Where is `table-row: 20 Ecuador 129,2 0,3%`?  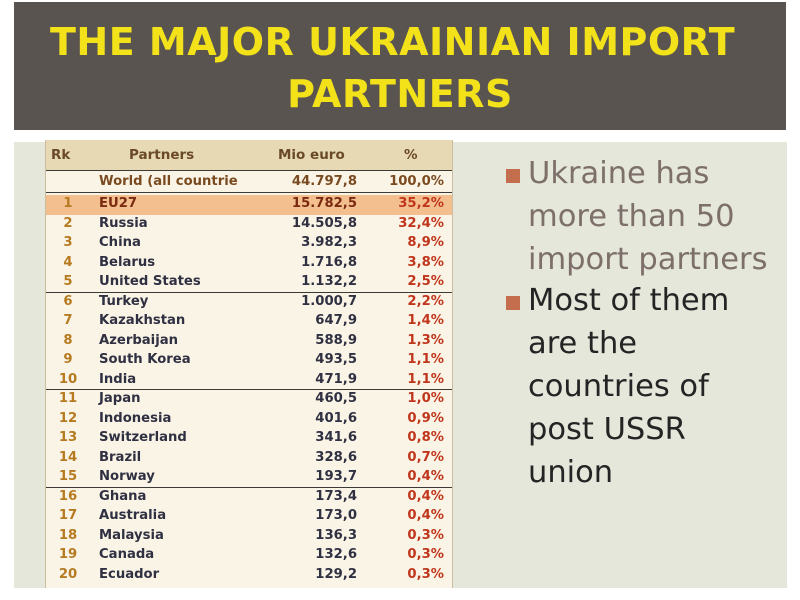 table-row: 20 Ecuador 129,2 0,3% is located at coordinates (249, 576).